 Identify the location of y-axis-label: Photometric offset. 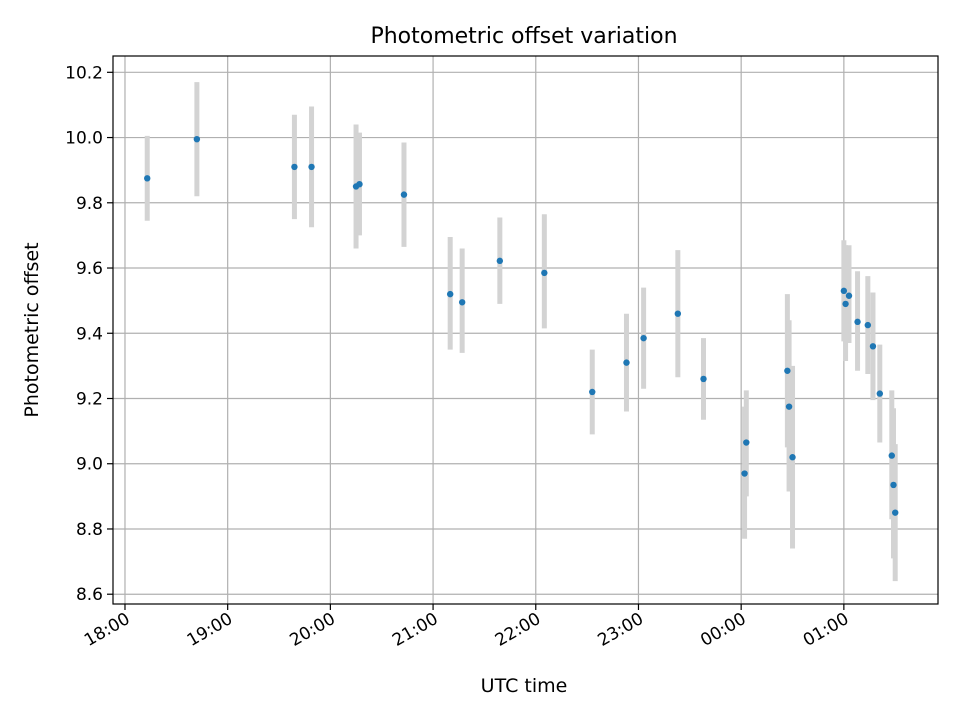
(32, 329).